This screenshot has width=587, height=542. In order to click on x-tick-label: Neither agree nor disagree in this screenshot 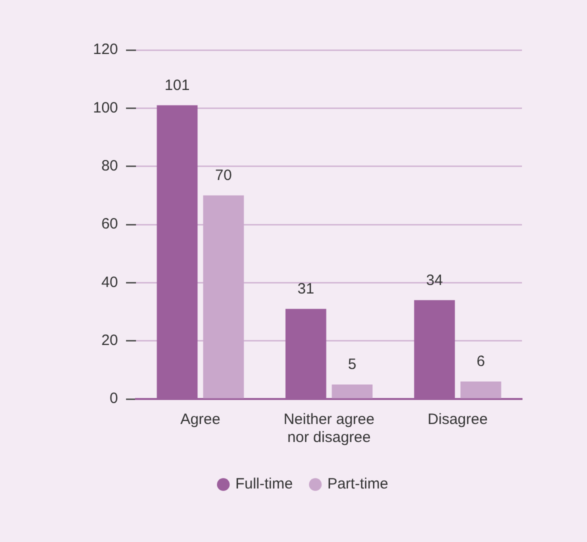, I will do `click(329, 428)`.